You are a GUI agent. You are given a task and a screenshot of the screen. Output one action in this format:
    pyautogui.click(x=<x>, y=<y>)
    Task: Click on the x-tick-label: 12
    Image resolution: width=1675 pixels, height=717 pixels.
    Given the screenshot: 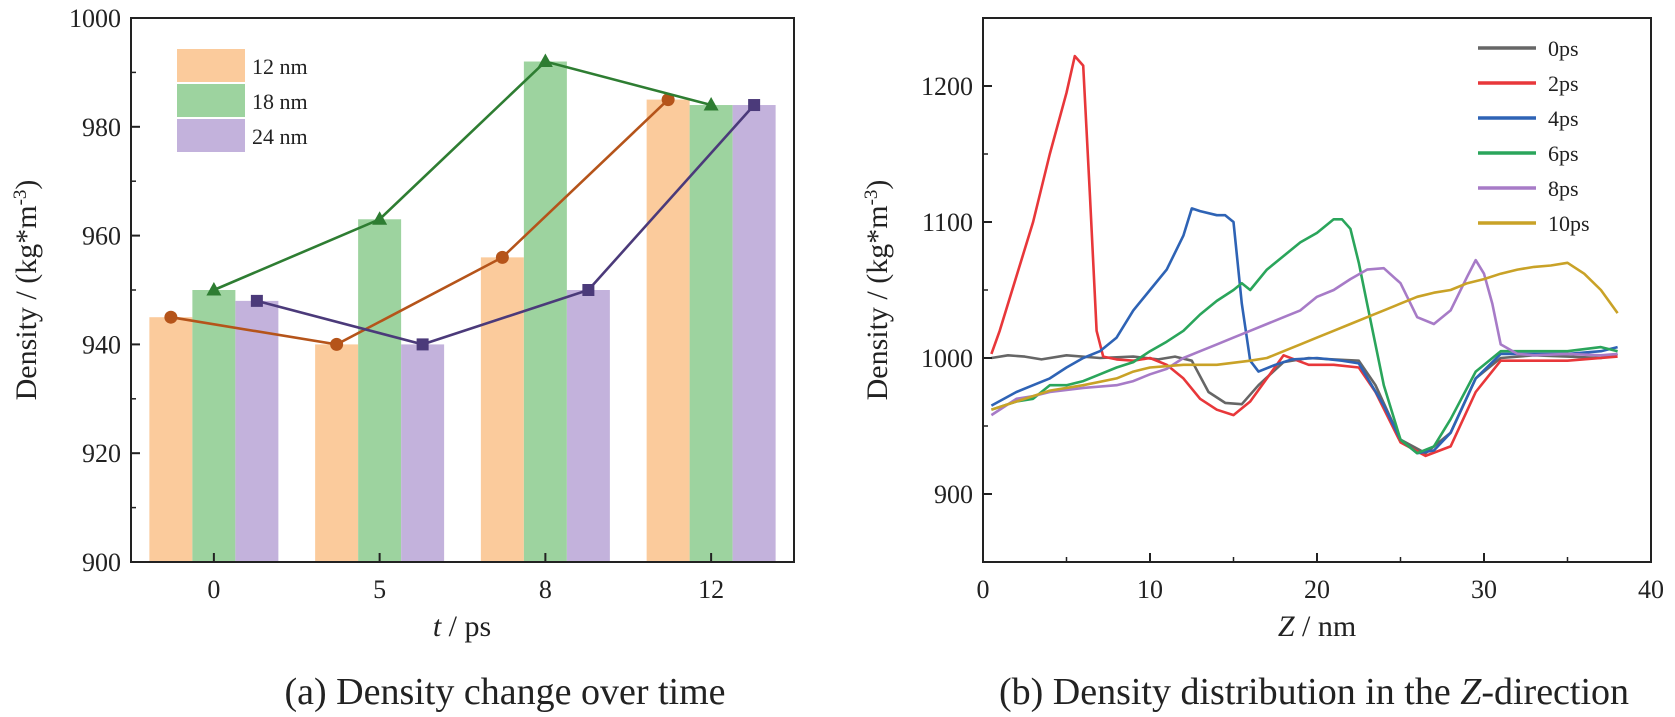 What is the action you would take?
    pyautogui.click(x=711, y=589)
    